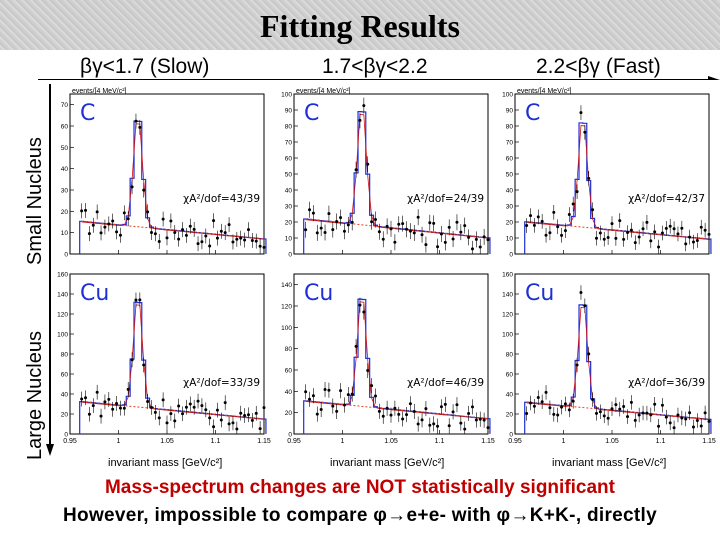 The image size is (720, 540). Describe the element at coordinates (65, 169) in the screenshot. I see `y-tick-label: 40` at that location.